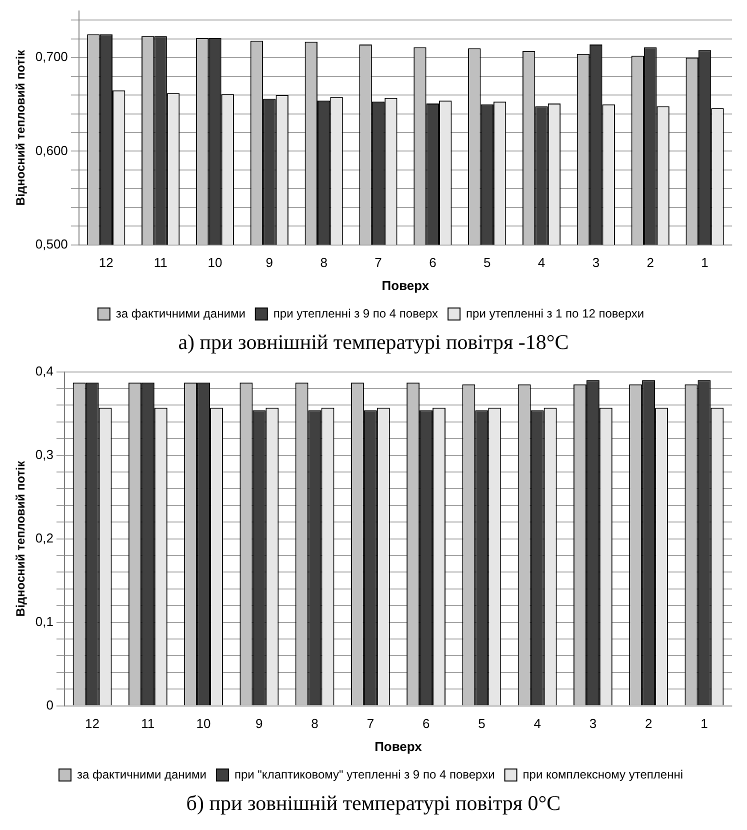 This screenshot has height=830, width=747. Describe the element at coordinates (44, 621) in the screenshot. I see `y-tick-label: 0,1` at that location.